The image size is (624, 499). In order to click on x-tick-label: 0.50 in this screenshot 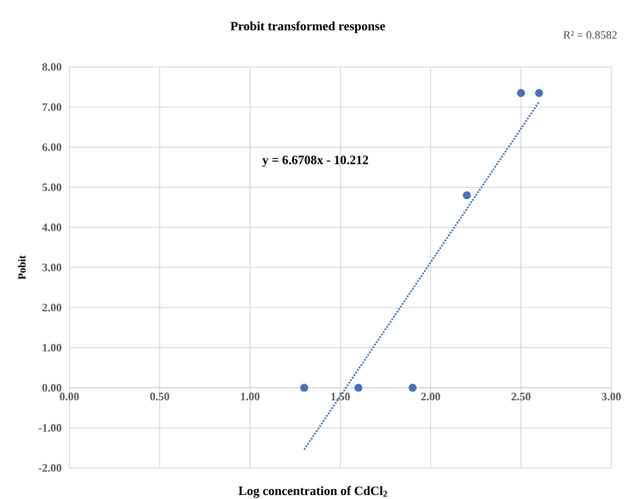, I will do `click(160, 396)`.